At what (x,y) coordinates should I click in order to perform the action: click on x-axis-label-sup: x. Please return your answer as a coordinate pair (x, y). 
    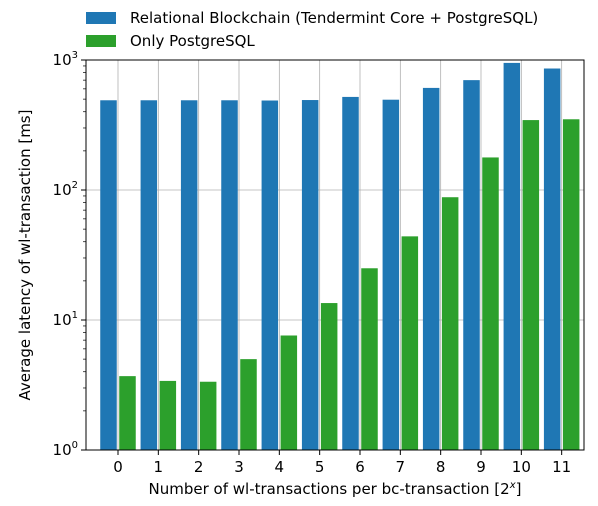
    Looking at the image, I should click on (512, 485).